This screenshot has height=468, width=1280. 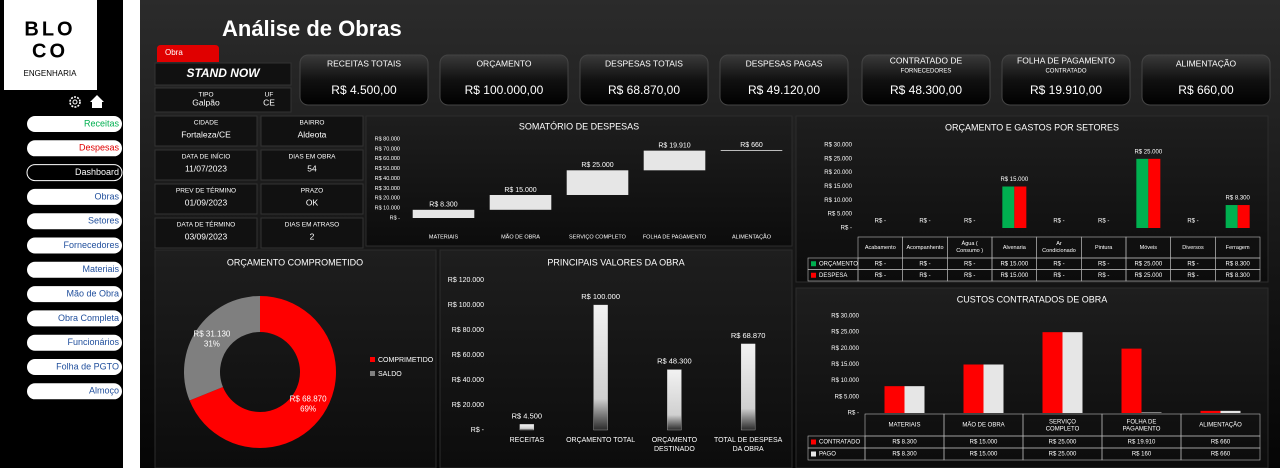 I want to click on table-header: Acabamento, so click(x=880, y=248).